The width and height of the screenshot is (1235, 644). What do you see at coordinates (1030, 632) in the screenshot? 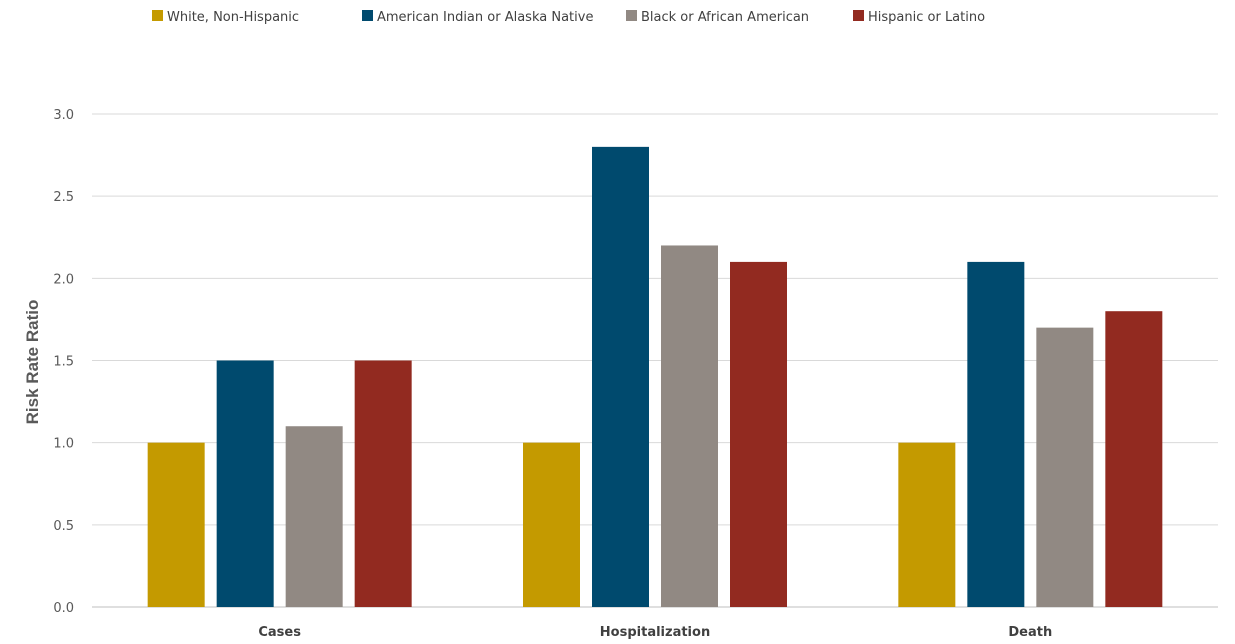
I see `x-tick-label: Death` at bounding box center [1030, 632].